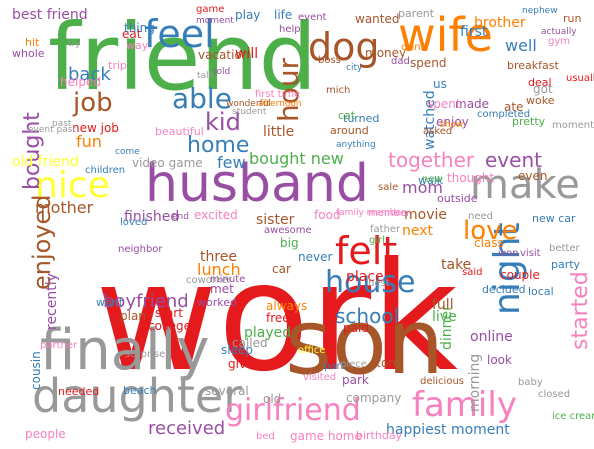 The height and width of the screenshot is (449, 594). Describe the element at coordinates (74, 44) in the screenshot. I see `word-try: try` at that location.